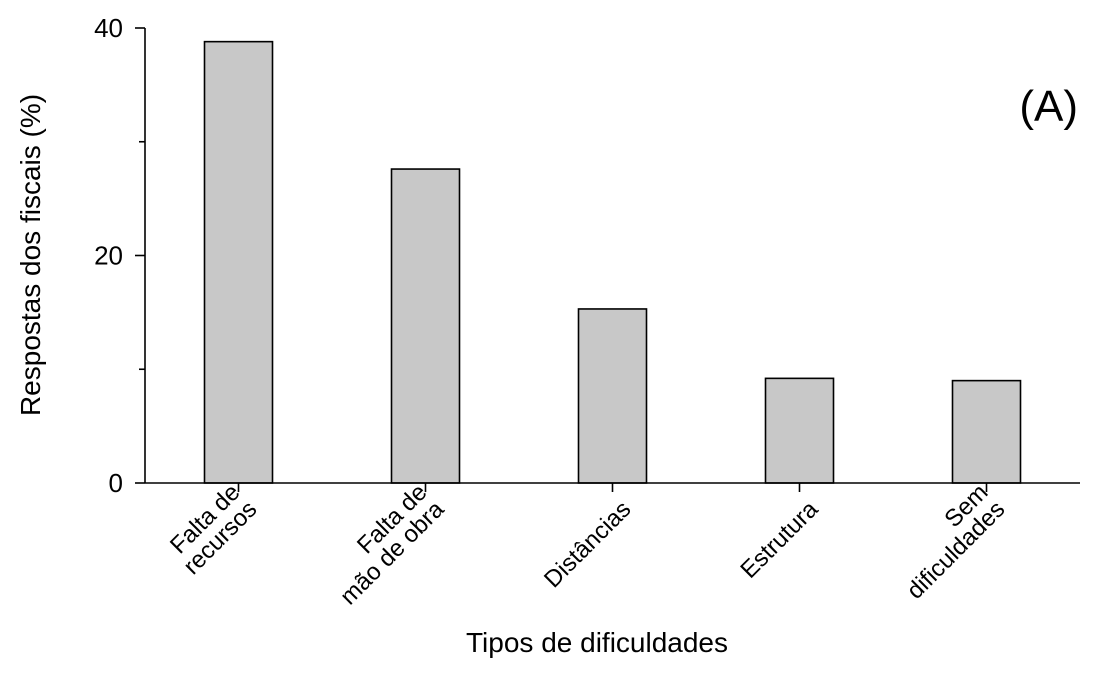  I want to click on x-tick-label-line: Estrutura, so click(779, 539).